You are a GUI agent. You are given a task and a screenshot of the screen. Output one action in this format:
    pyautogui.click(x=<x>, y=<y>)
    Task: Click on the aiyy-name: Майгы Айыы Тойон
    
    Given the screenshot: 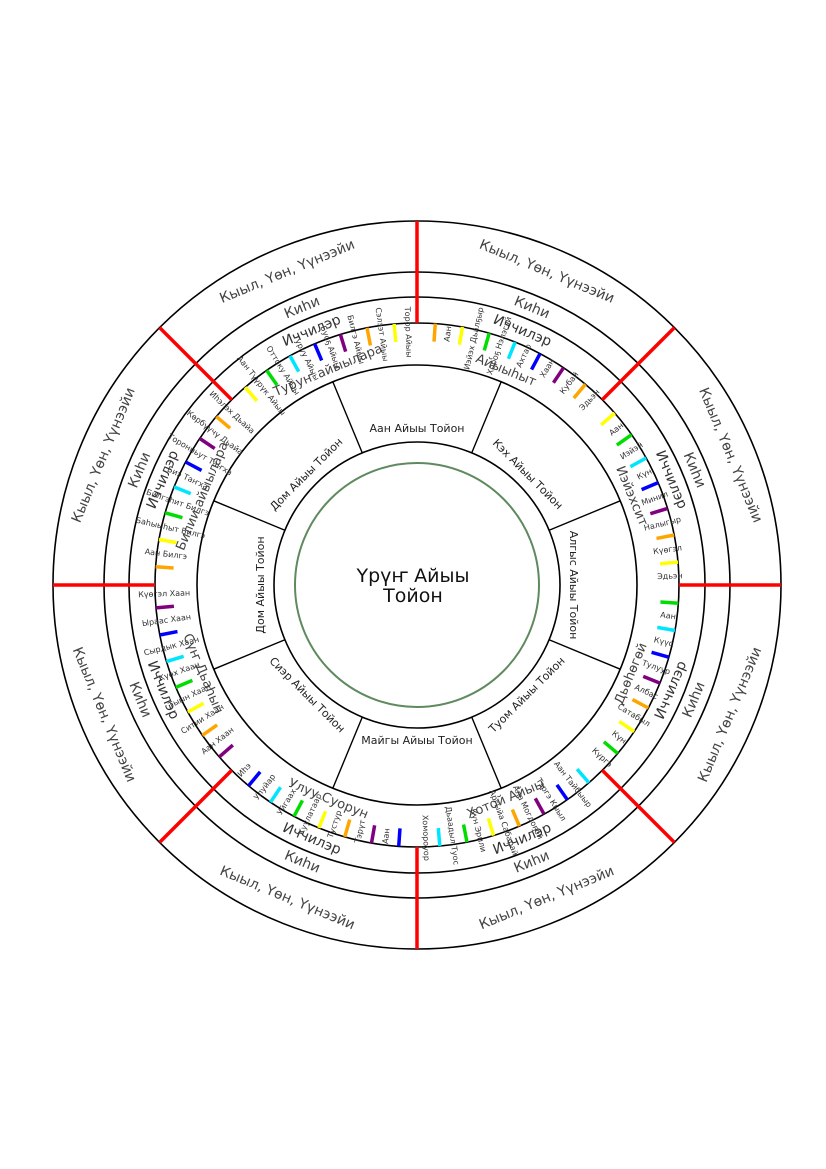 What is the action you would take?
    pyautogui.click(x=416, y=740)
    